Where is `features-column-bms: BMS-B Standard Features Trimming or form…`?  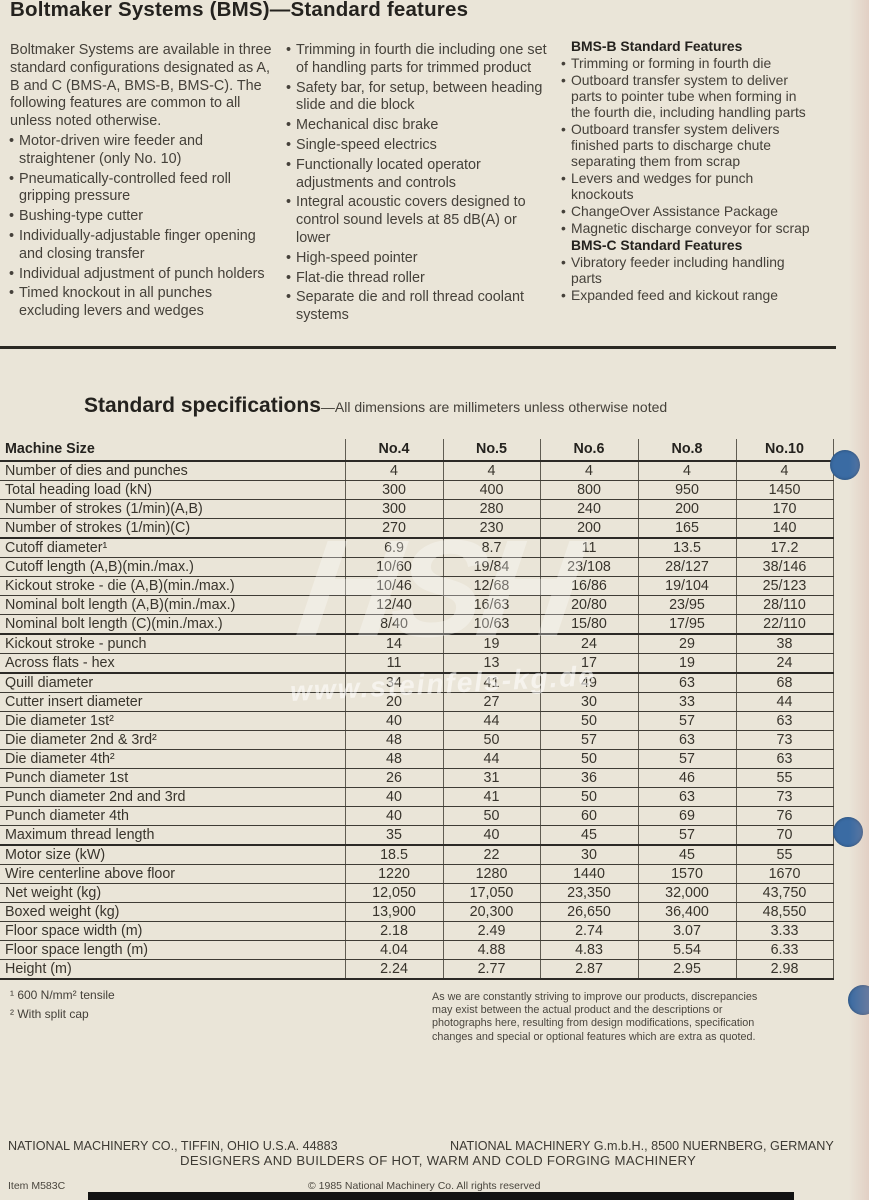 features-column-bms: BMS-B Standard Features Trimming or form… is located at coordinates (687, 171).